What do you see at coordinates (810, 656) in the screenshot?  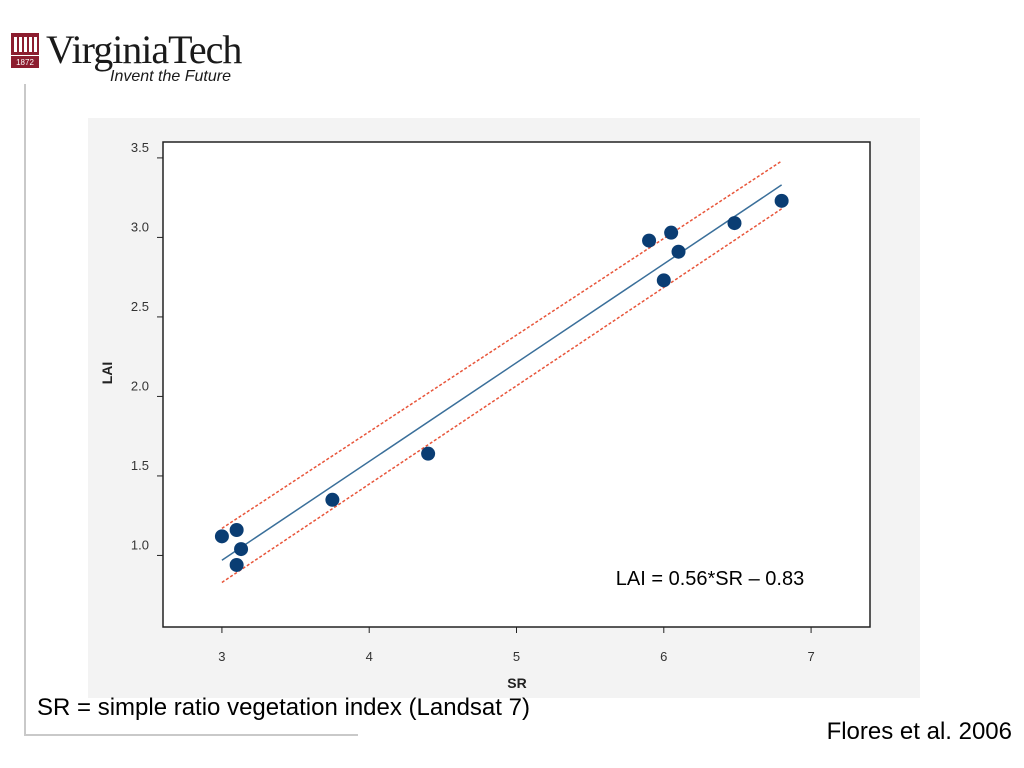 I see `x-tick-label: 7` at bounding box center [810, 656].